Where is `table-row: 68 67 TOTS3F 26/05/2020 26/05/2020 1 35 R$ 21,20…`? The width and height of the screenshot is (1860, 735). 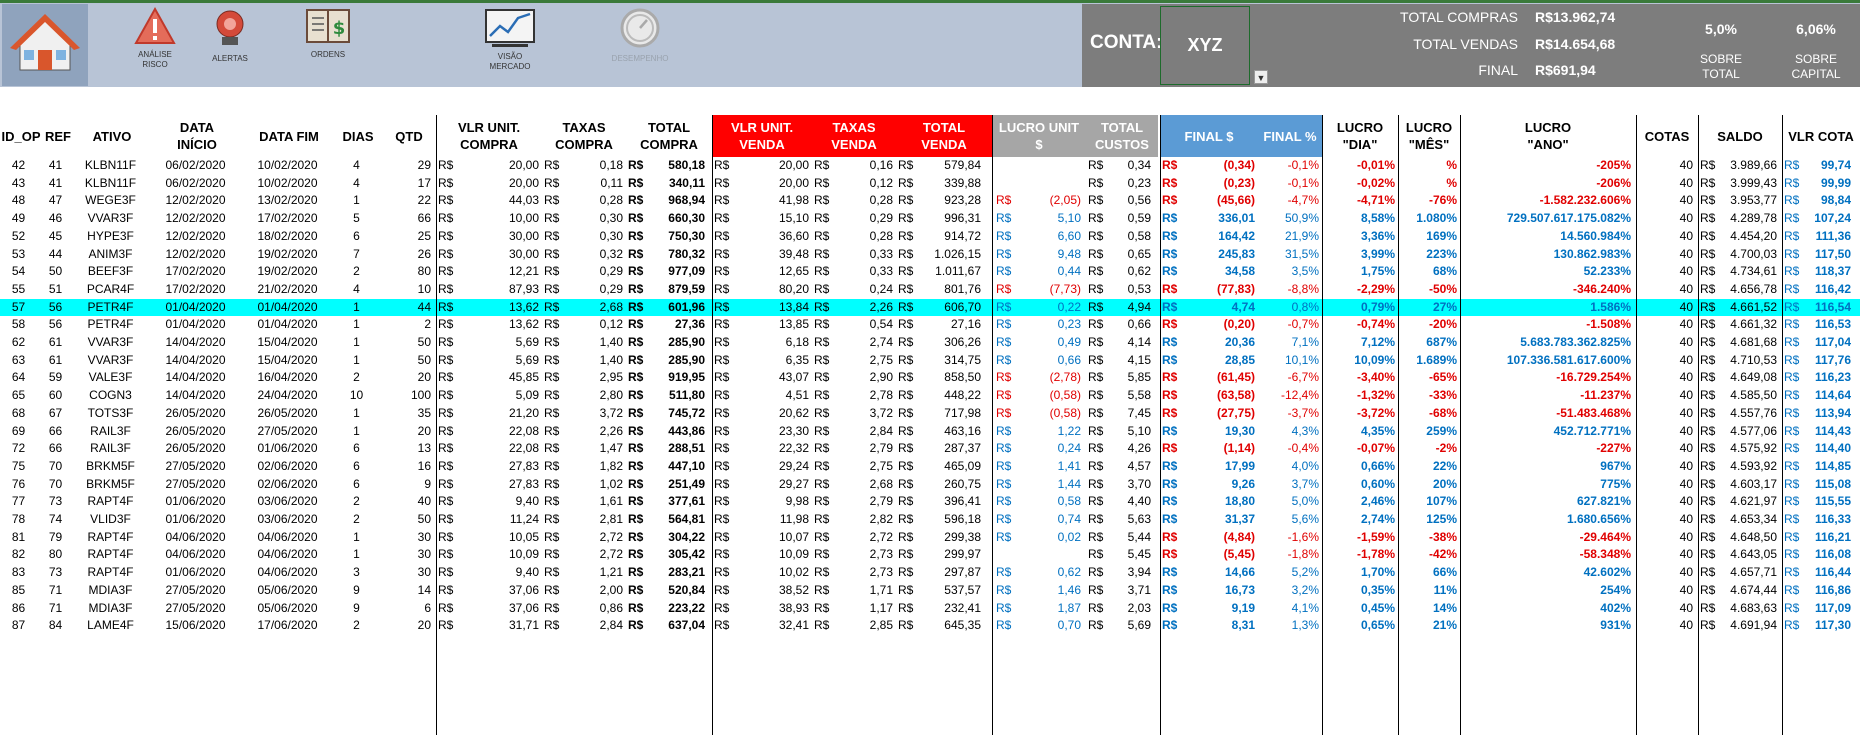 table-row: 68 67 TOTS3F 26/05/2020 26/05/2020 1 35 R$ 21,20… is located at coordinates (930, 414).